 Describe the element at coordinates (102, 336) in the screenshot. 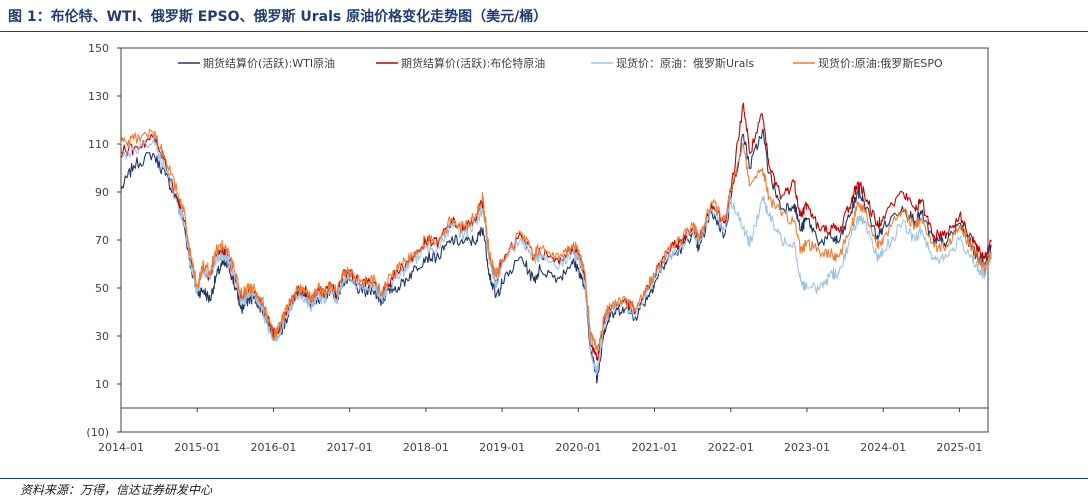

I see `y-tick-label: 30` at that location.